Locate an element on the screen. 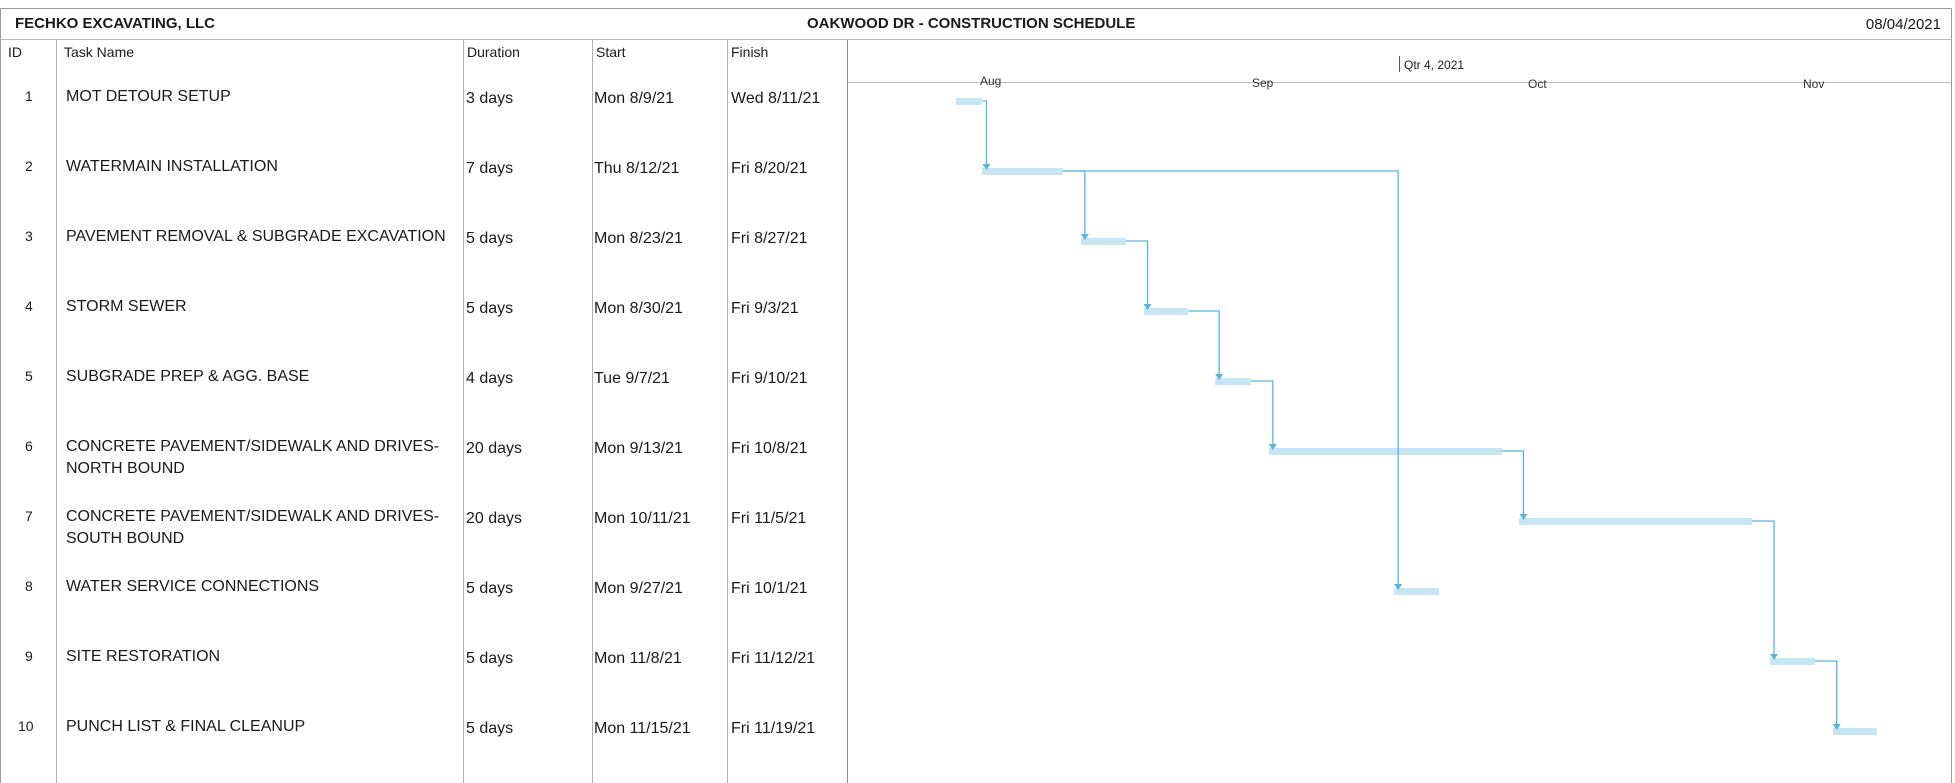 This screenshot has width=1955, height=783. task-name-continued: NORTH BOUND is located at coordinates (125, 468).